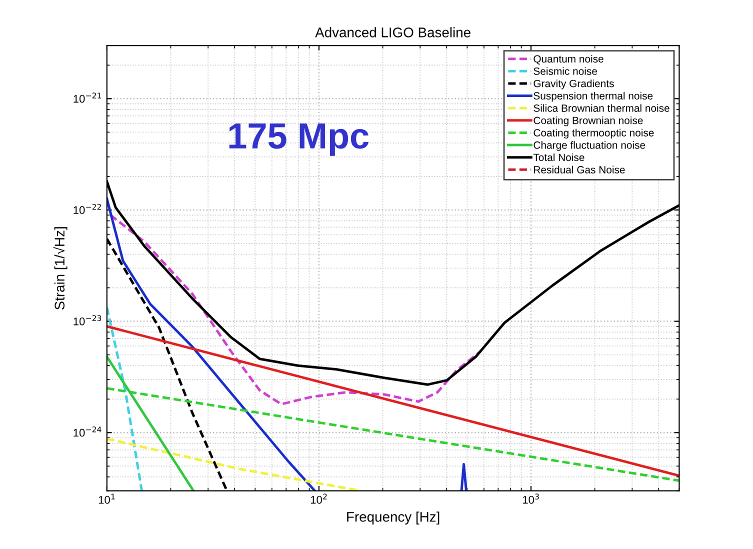 This screenshot has width=753, height=549. I want to click on x-tick-label: 10$^{2}$, so click(318, 499).